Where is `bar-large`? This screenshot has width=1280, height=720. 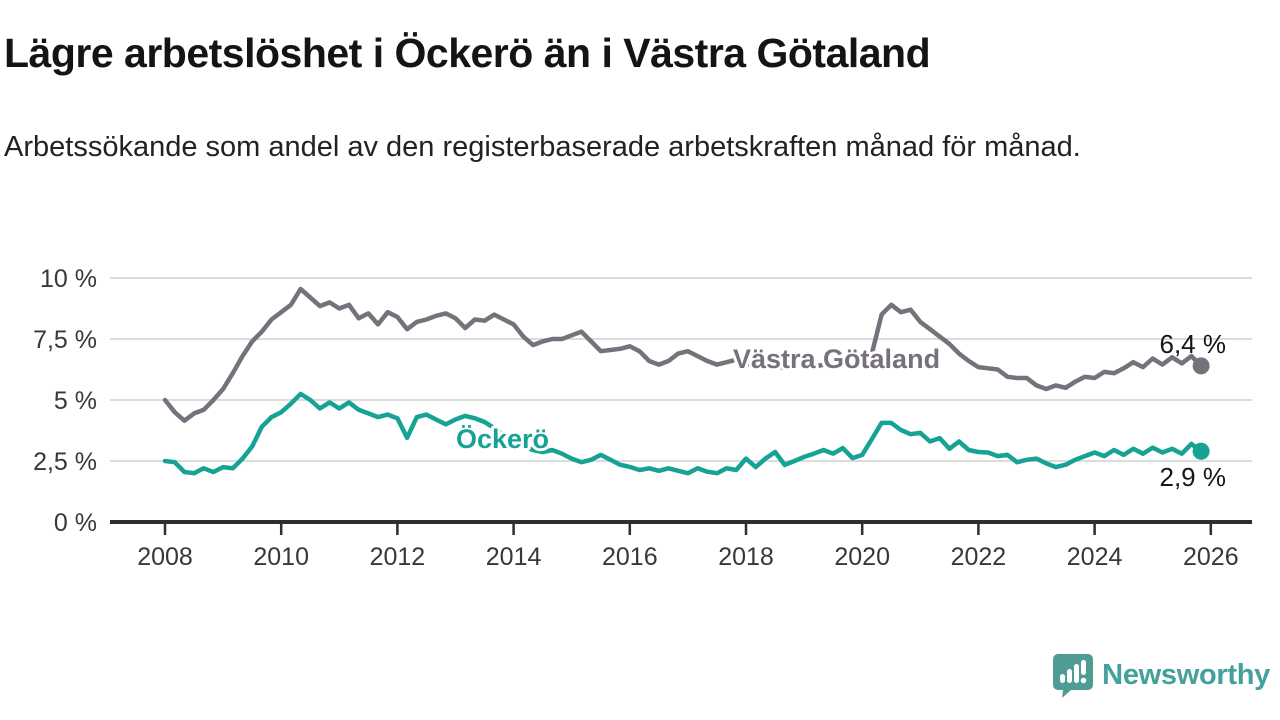
bar-large is located at coordinates (1077, 673).